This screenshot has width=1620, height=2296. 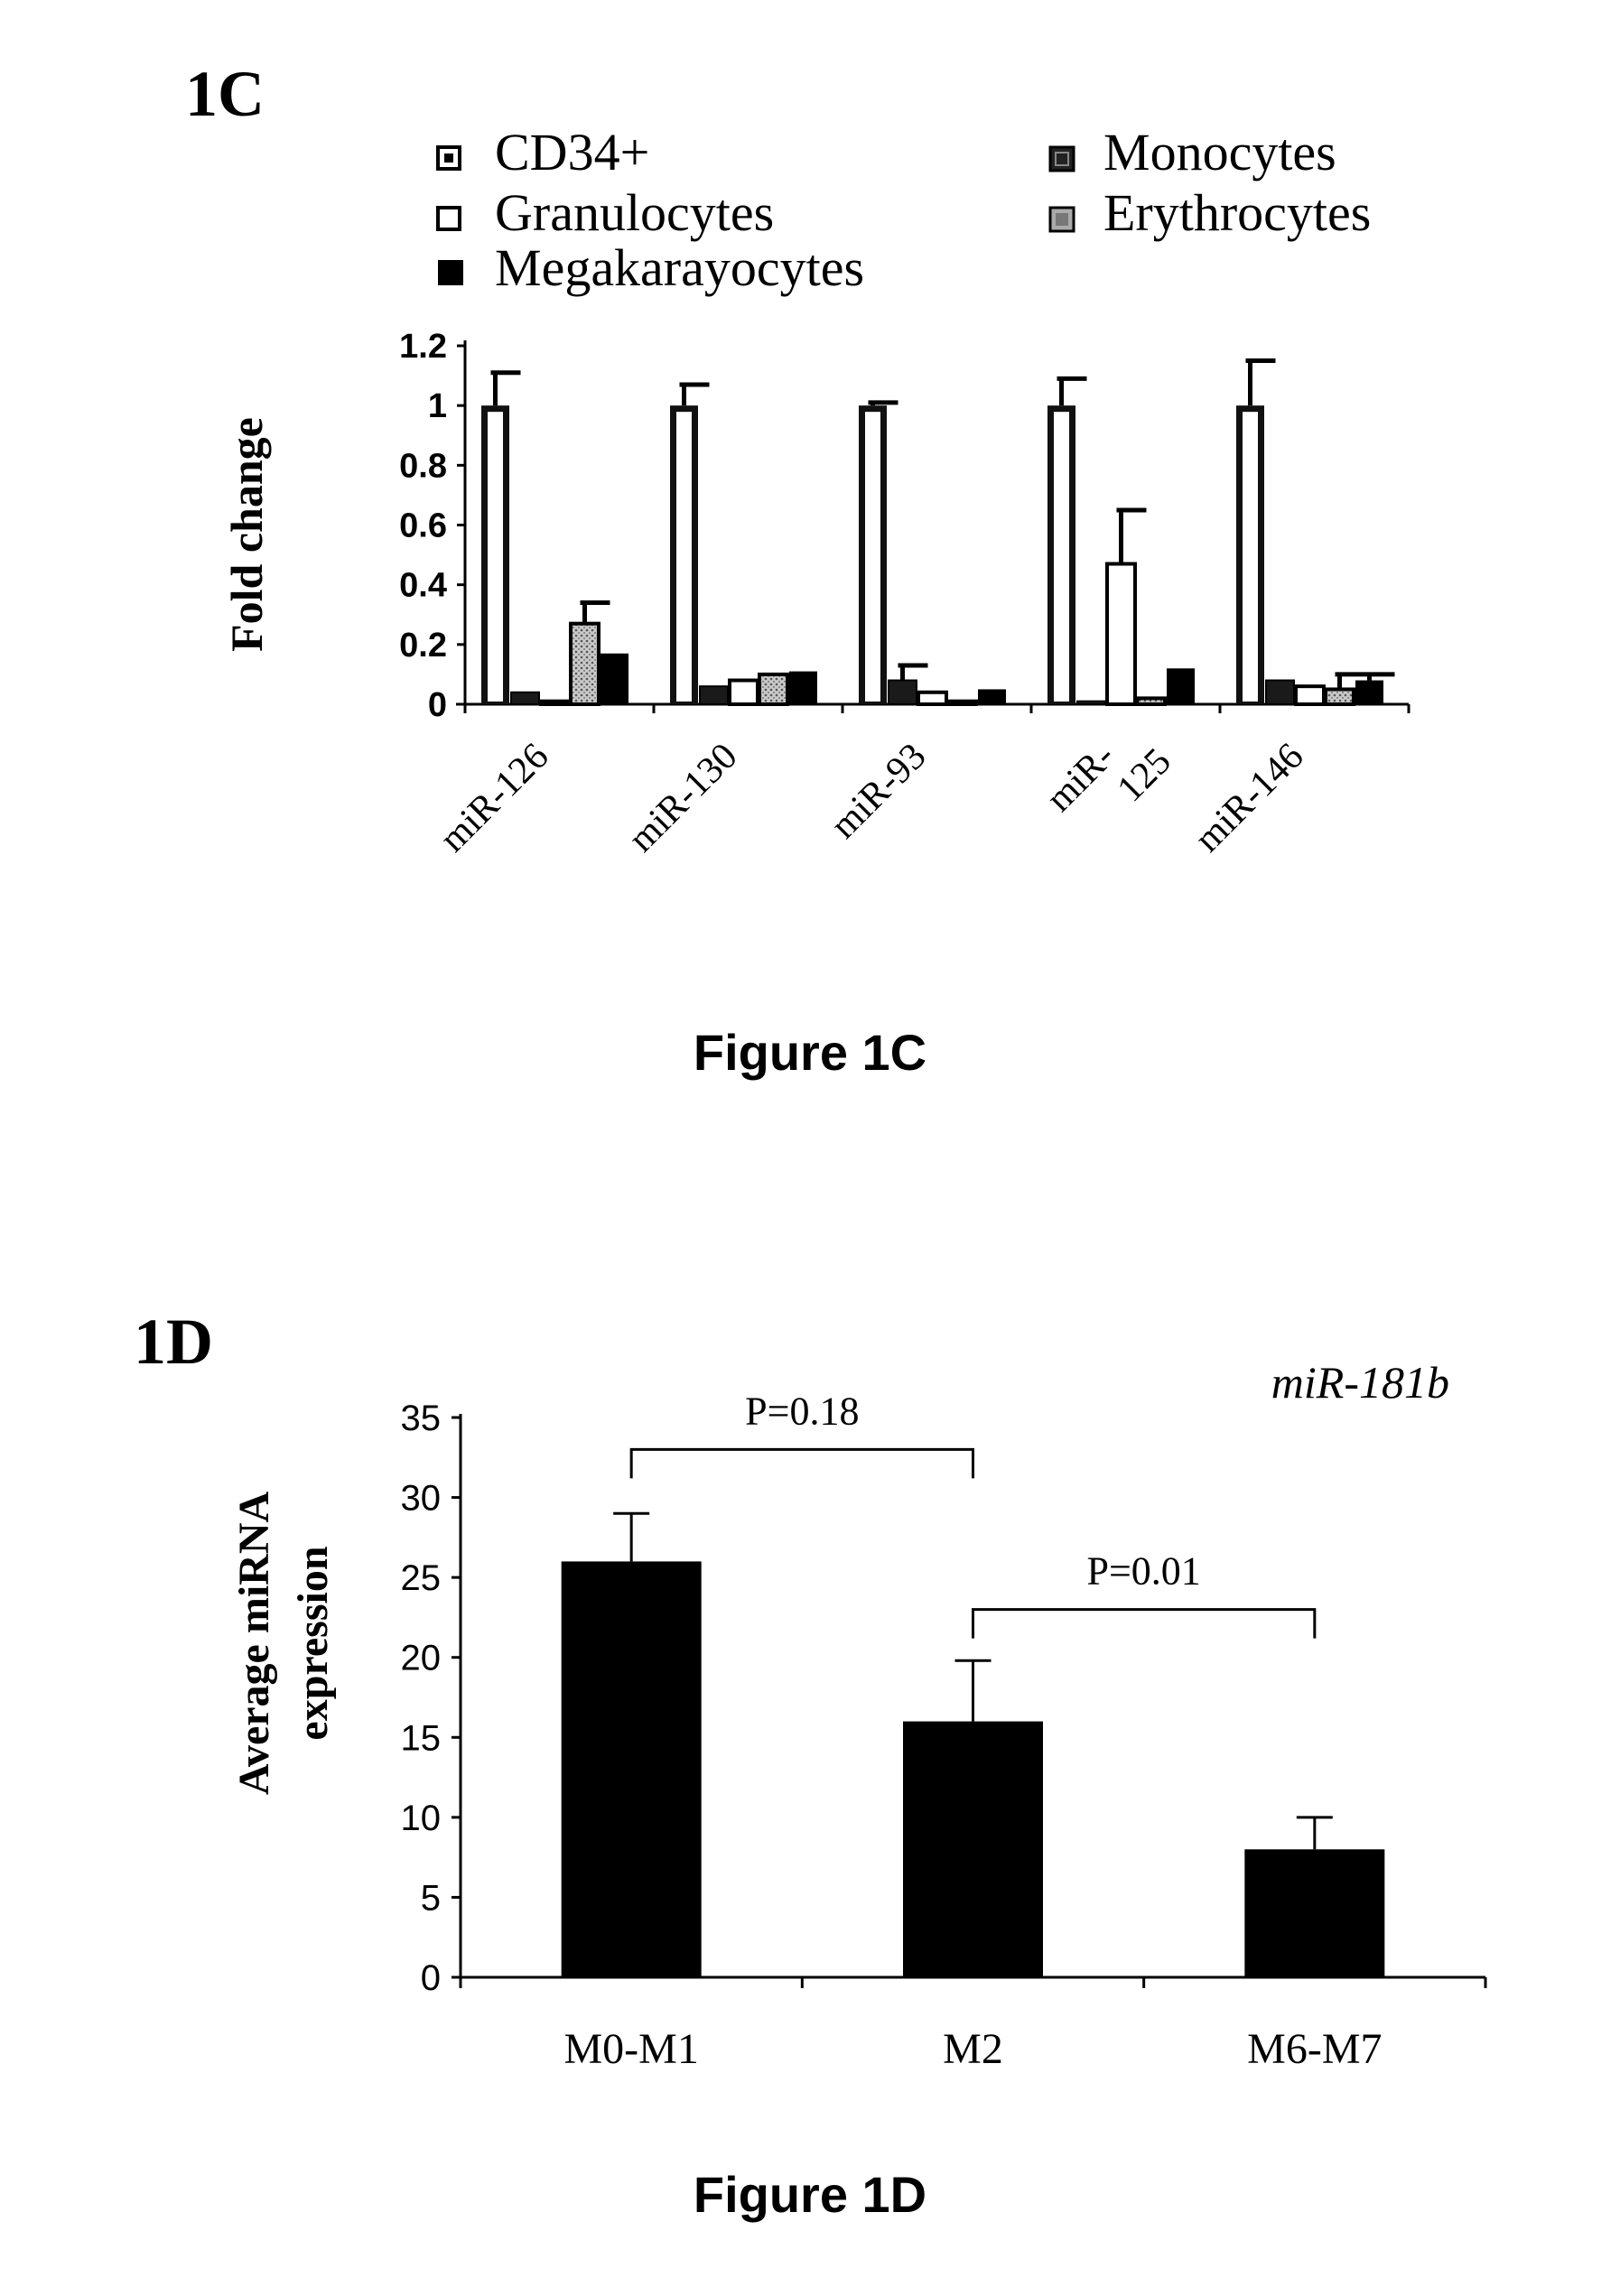 I want to click on legend-item-erythrocytes: Erythrocytes, so click(x=1210, y=212).